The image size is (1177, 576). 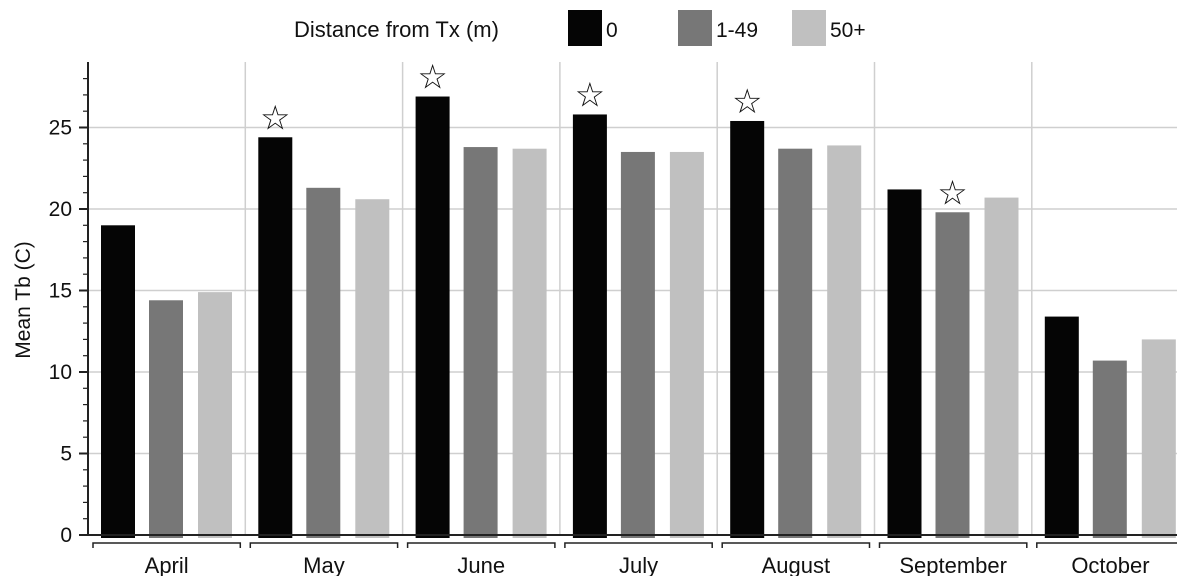 I want to click on category-labels: April May June July August September October, so click(x=634, y=559).